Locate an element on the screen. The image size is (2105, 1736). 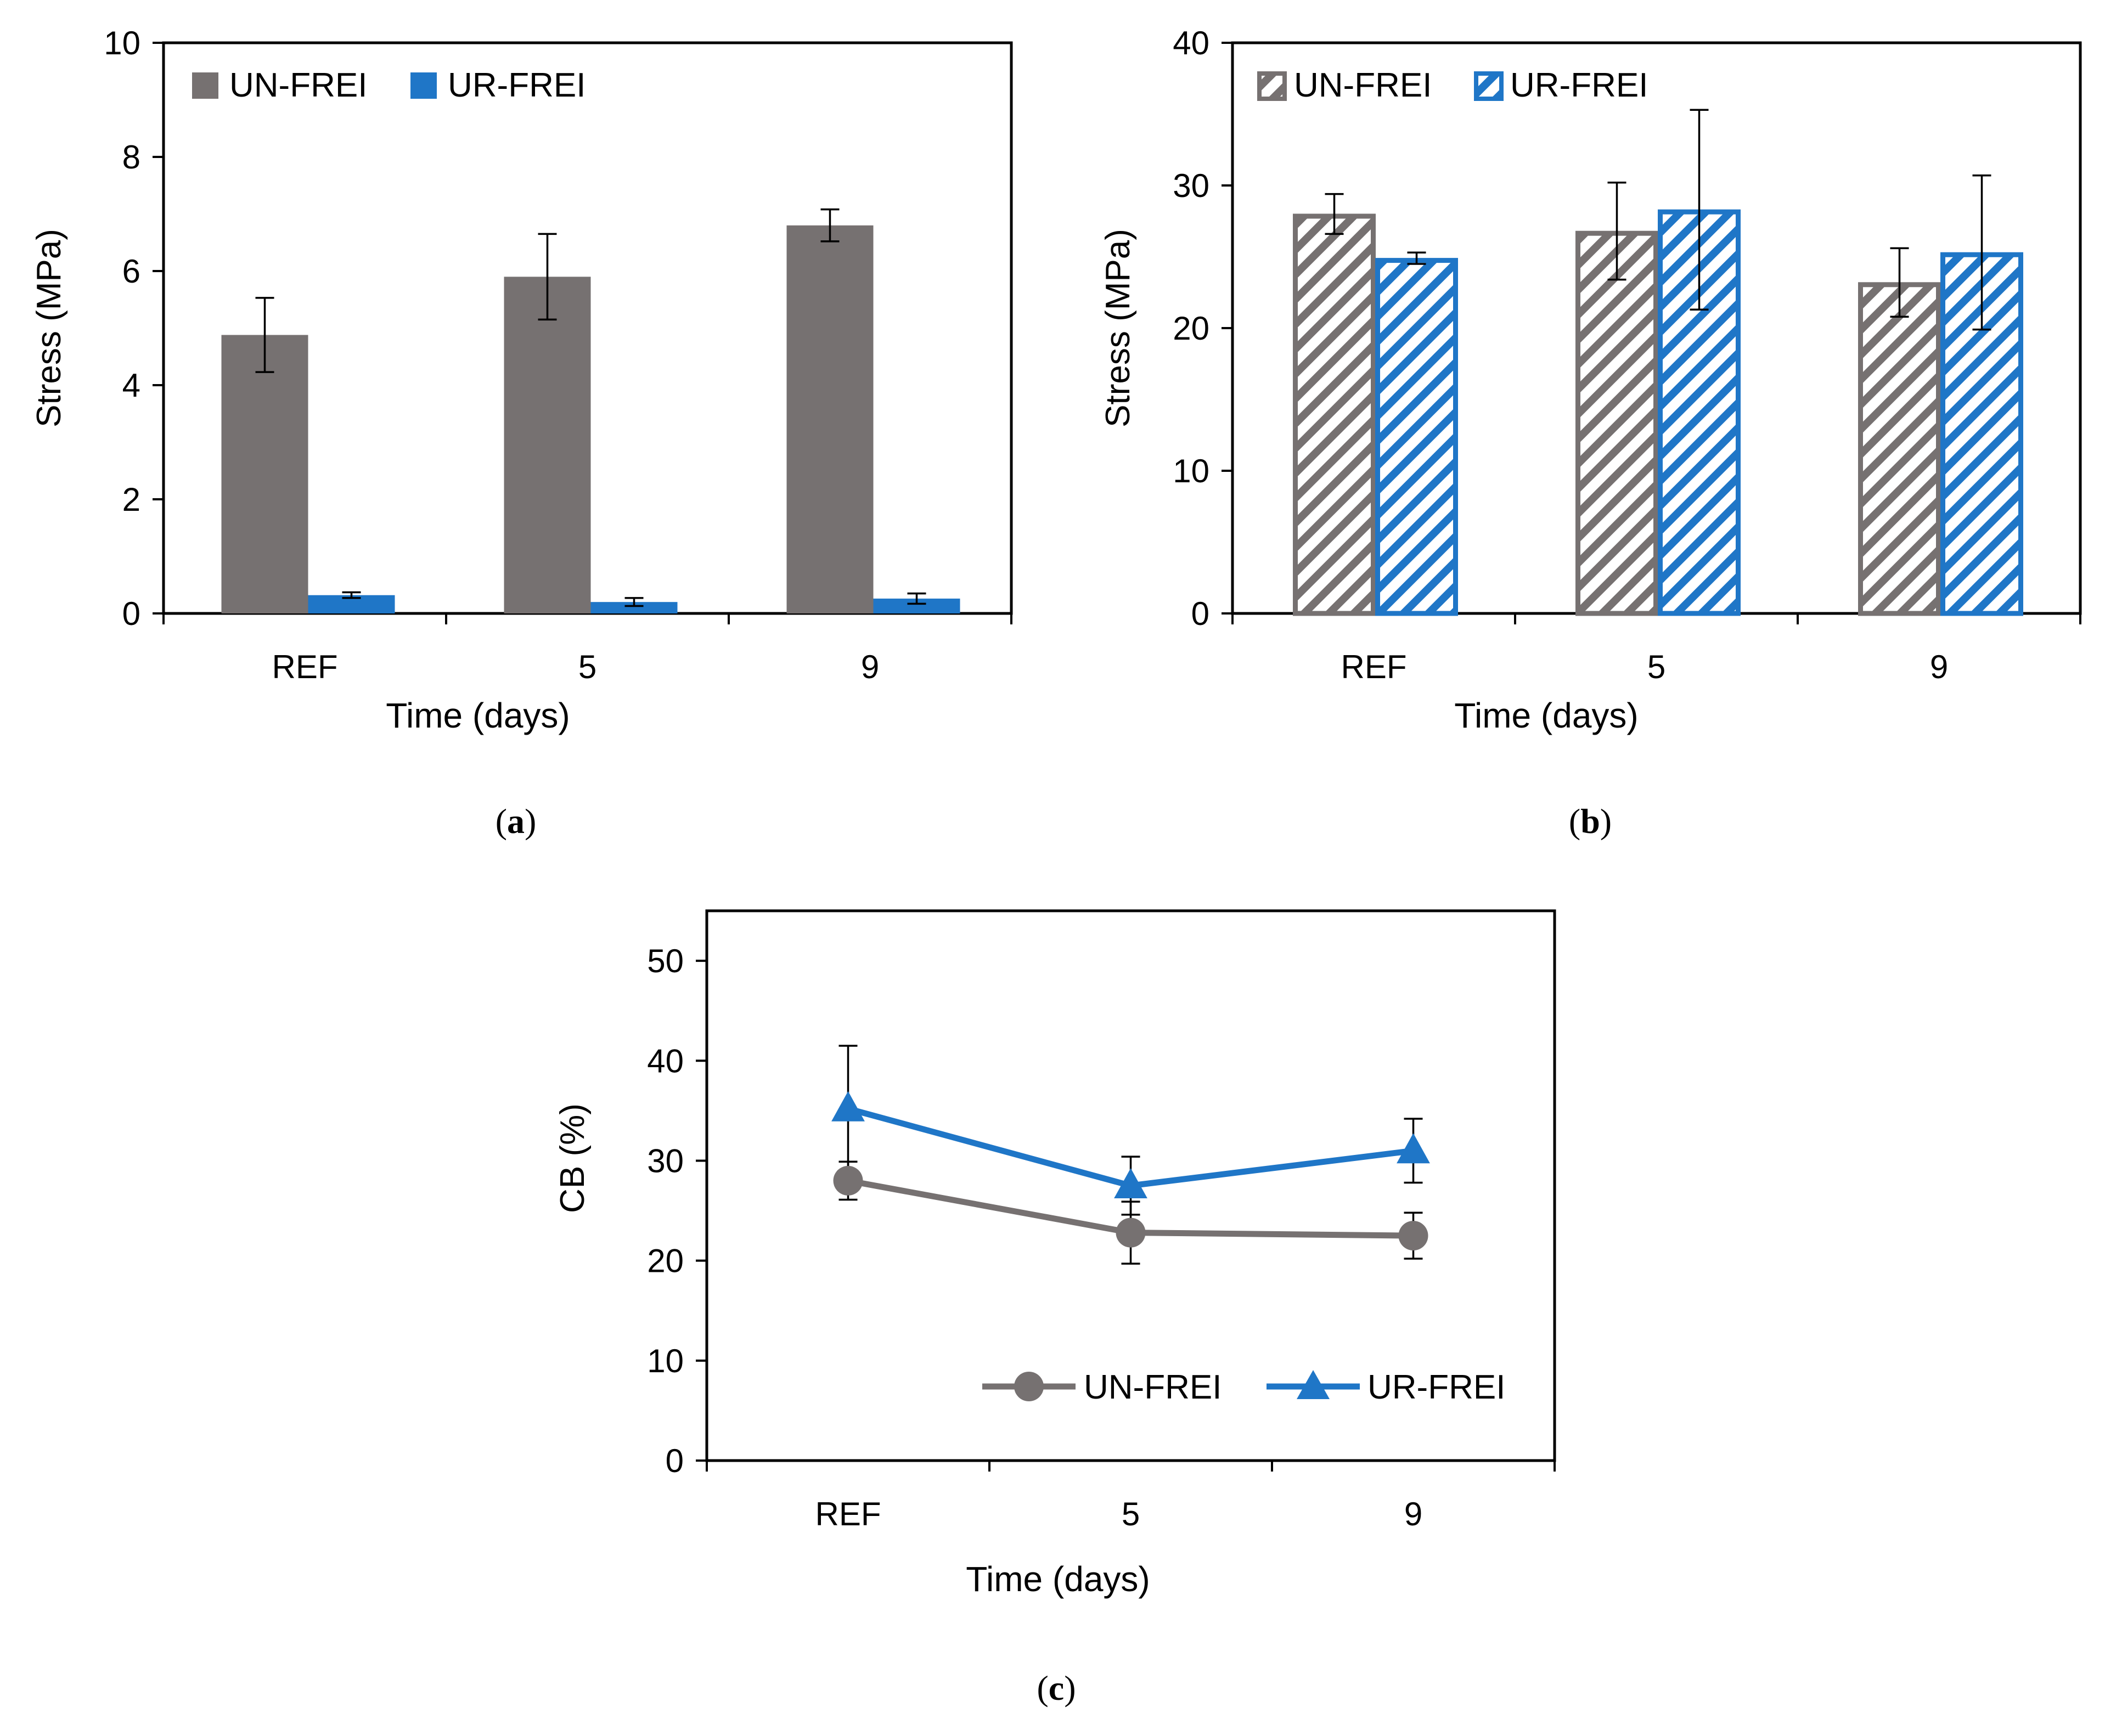
panel-label-c: (c) is located at coordinates (1056, 1688).